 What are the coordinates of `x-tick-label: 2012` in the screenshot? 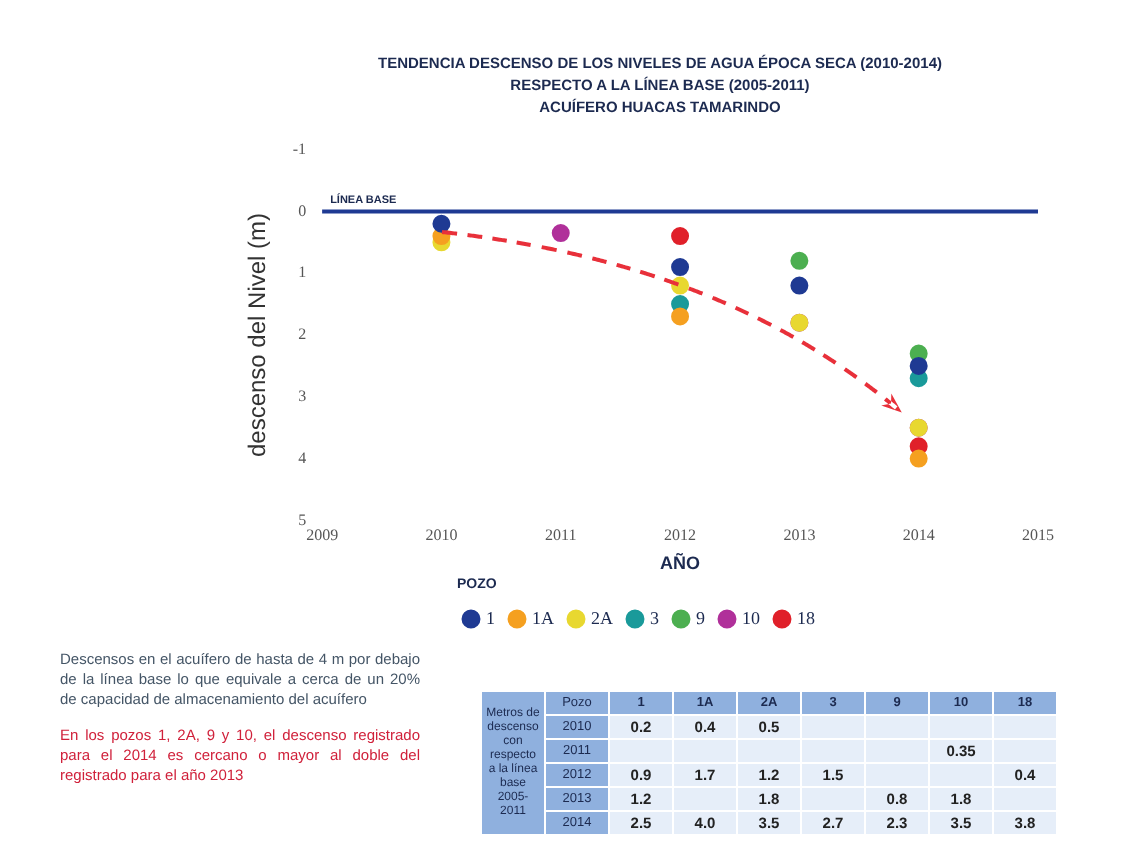 It's located at (680, 535).